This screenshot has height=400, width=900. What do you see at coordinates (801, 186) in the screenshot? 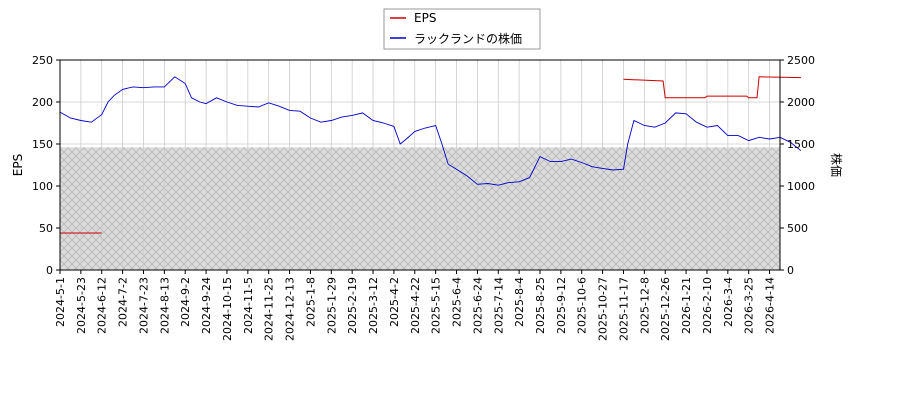
I see `right-tick-label-2: 1000` at bounding box center [801, 186].